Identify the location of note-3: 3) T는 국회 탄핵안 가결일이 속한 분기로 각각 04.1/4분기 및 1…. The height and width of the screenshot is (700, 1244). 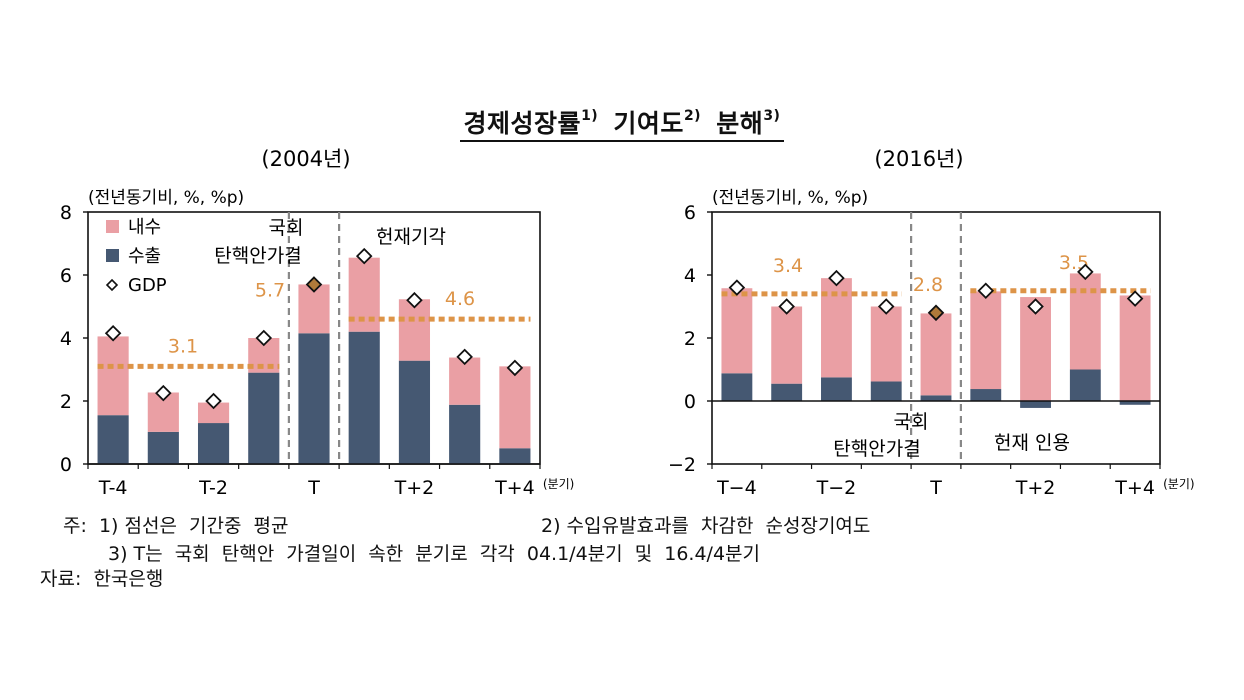
(434, 554).